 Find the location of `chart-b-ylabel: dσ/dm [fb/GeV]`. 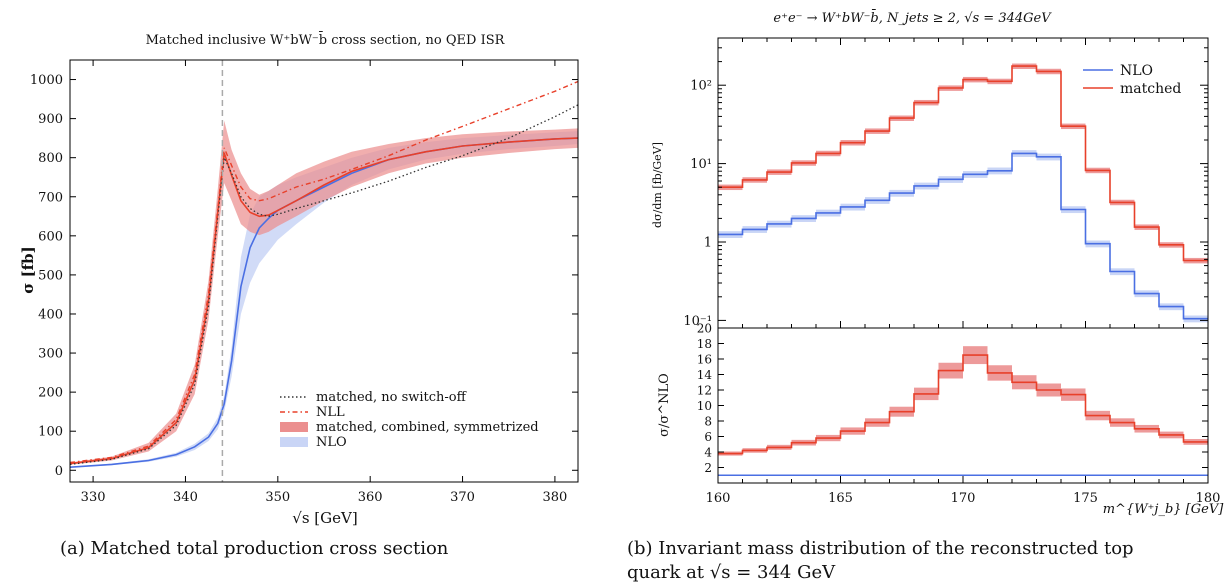

chart-b-ylabel: dσ/dm [fb/GeV] is located at coordinates (657, 185).